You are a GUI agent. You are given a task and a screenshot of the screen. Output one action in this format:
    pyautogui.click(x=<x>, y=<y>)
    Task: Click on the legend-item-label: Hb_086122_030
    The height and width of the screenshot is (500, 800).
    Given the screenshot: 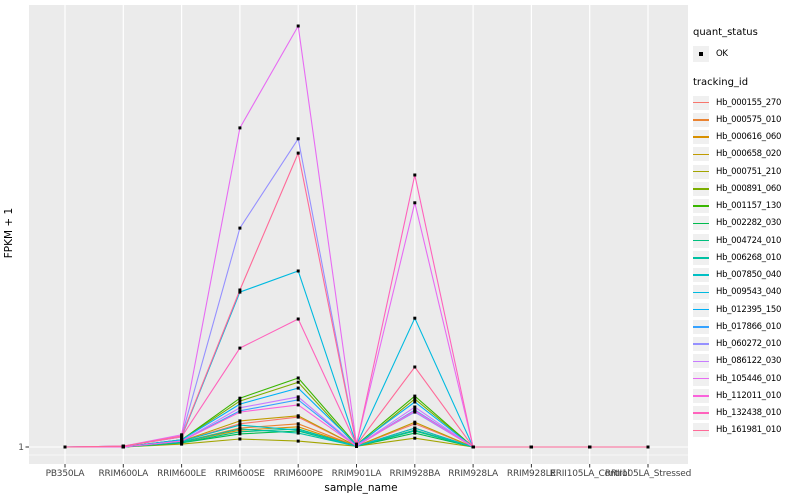 What is the action you would take?
    pyautogui.click(x=749, y=361)
    